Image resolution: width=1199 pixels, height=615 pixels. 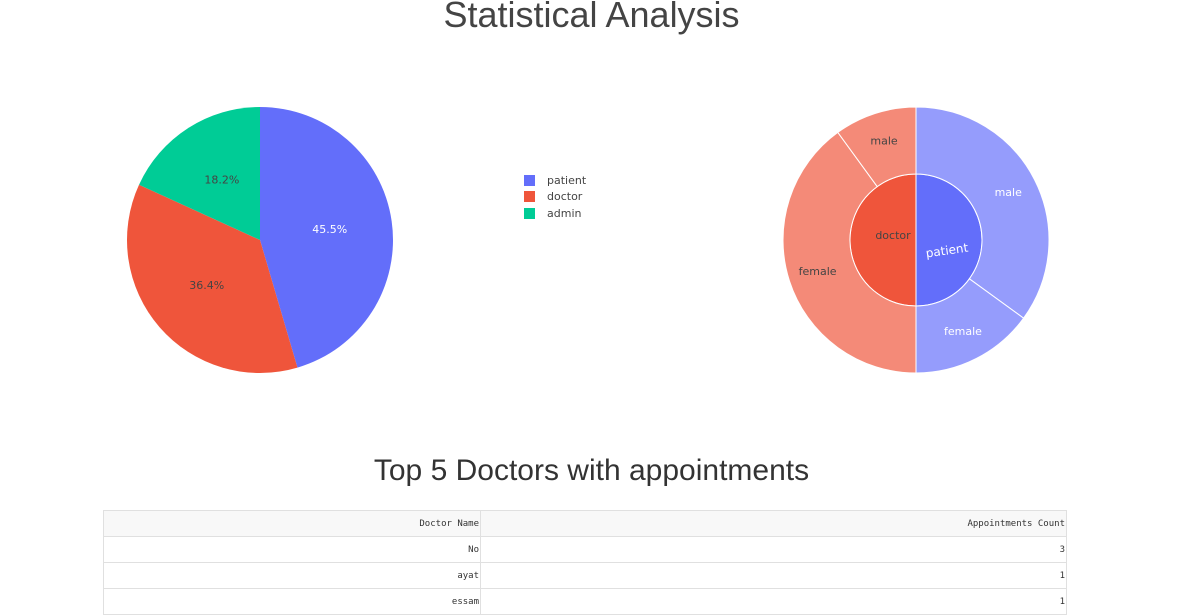 I want to click on pie-legend: patient doctor admin, so click(x=555, y=197).